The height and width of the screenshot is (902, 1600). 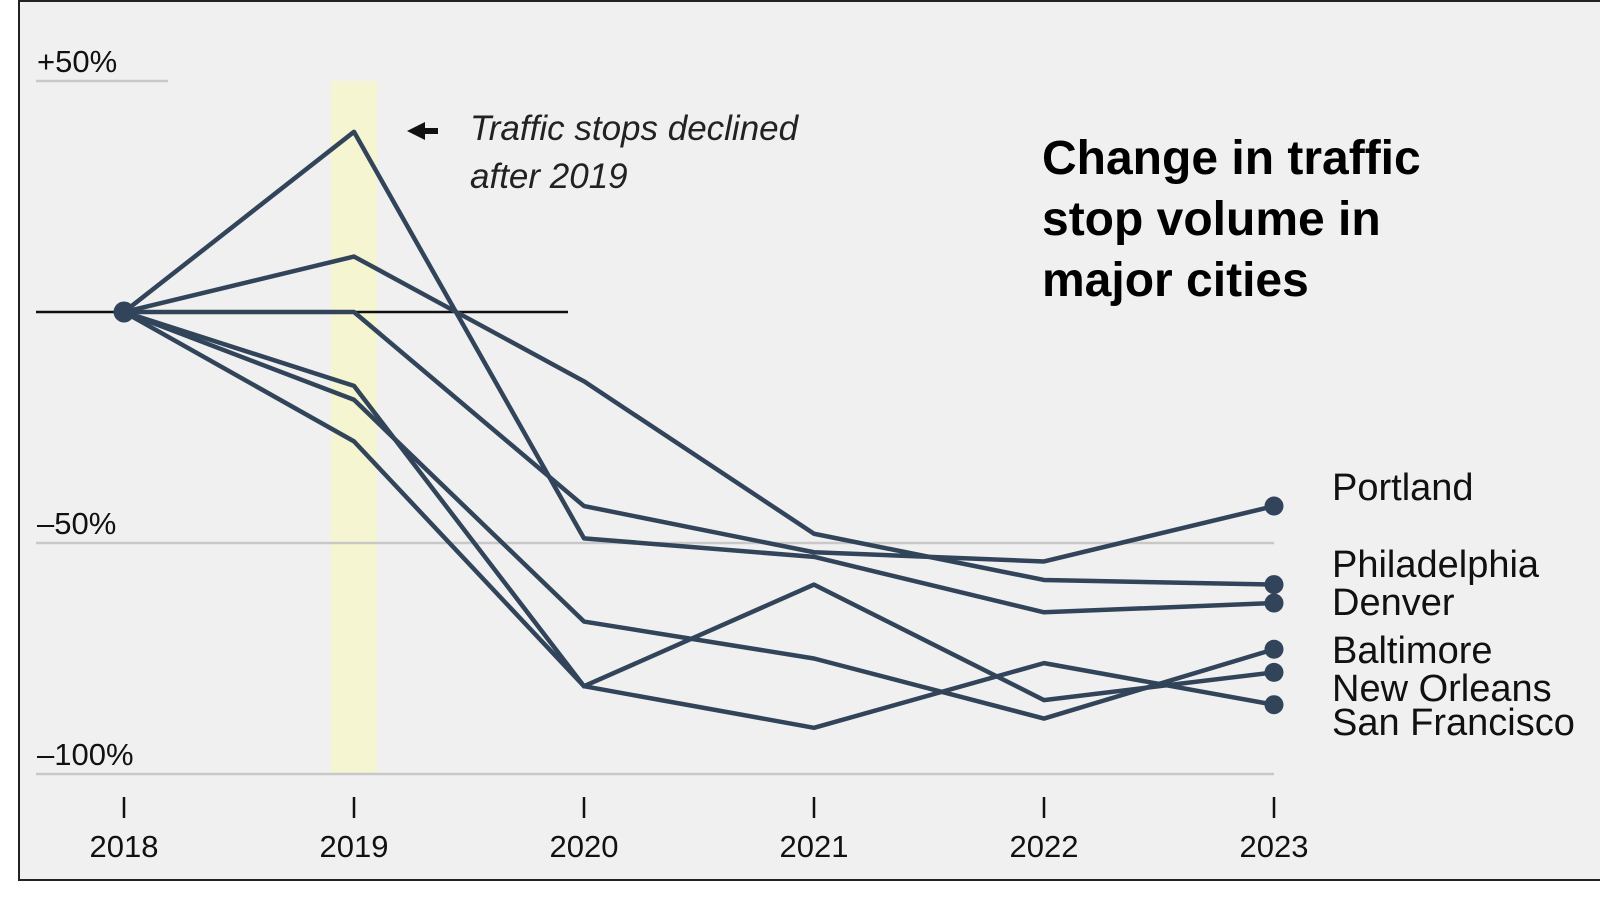 What do you see at coordinates (584, 846) in the screenshot?
I see `x-tick-label: 2020` at bounding box center [584, 846].